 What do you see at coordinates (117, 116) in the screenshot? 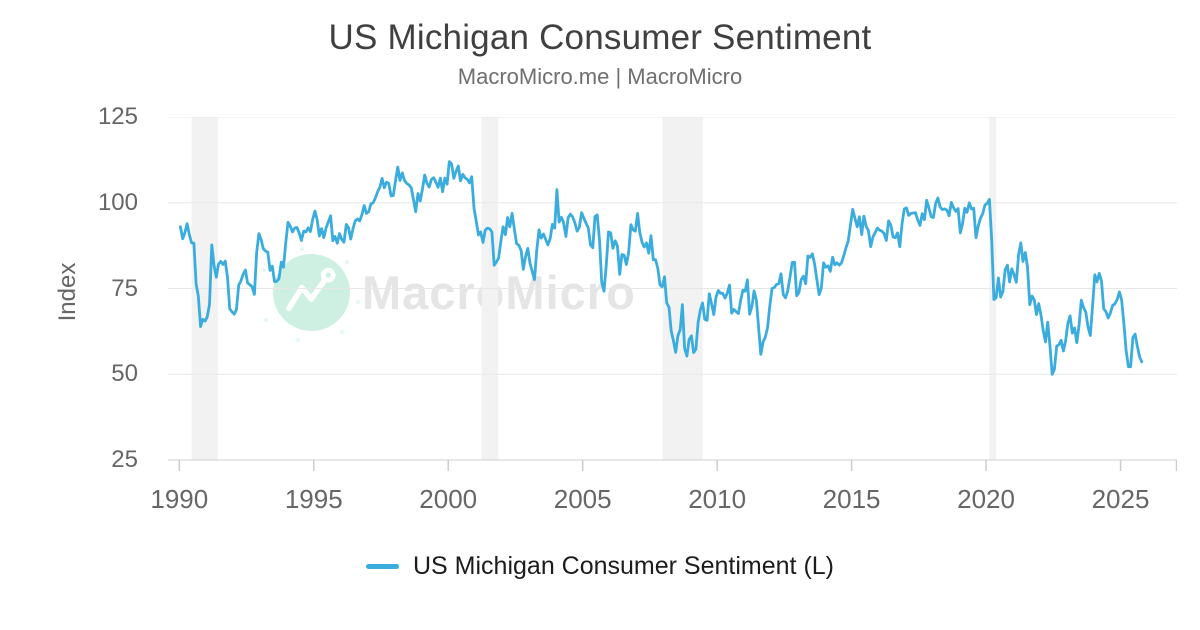
I see `y-tick-label-125: 125` at bounding box center [117, 116].